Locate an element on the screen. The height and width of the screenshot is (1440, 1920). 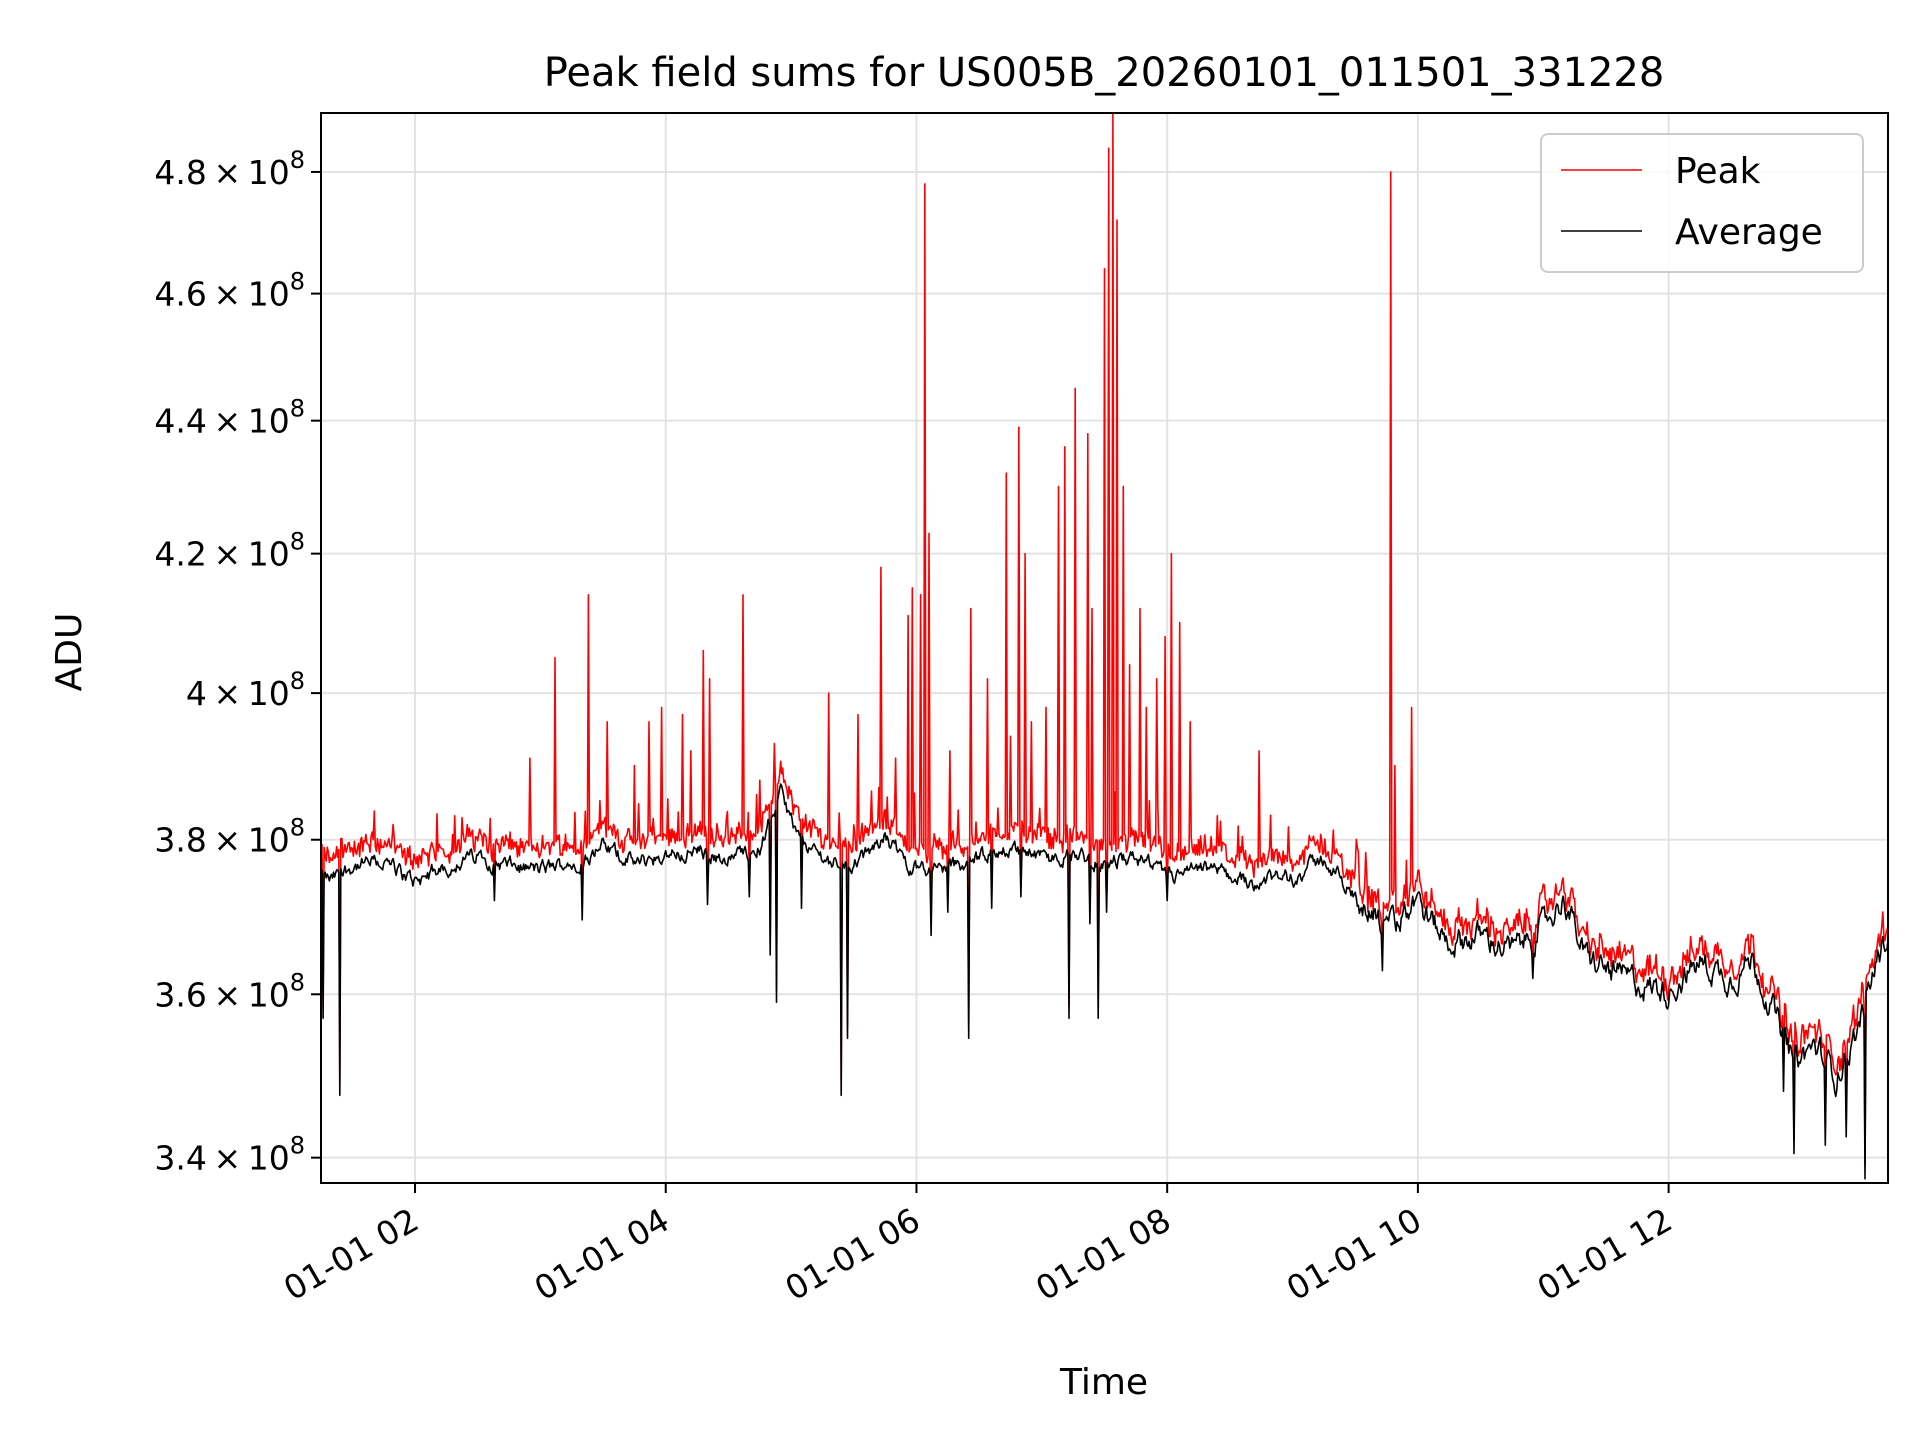
legend: Peak Average is located at coordinates (1702, 203).